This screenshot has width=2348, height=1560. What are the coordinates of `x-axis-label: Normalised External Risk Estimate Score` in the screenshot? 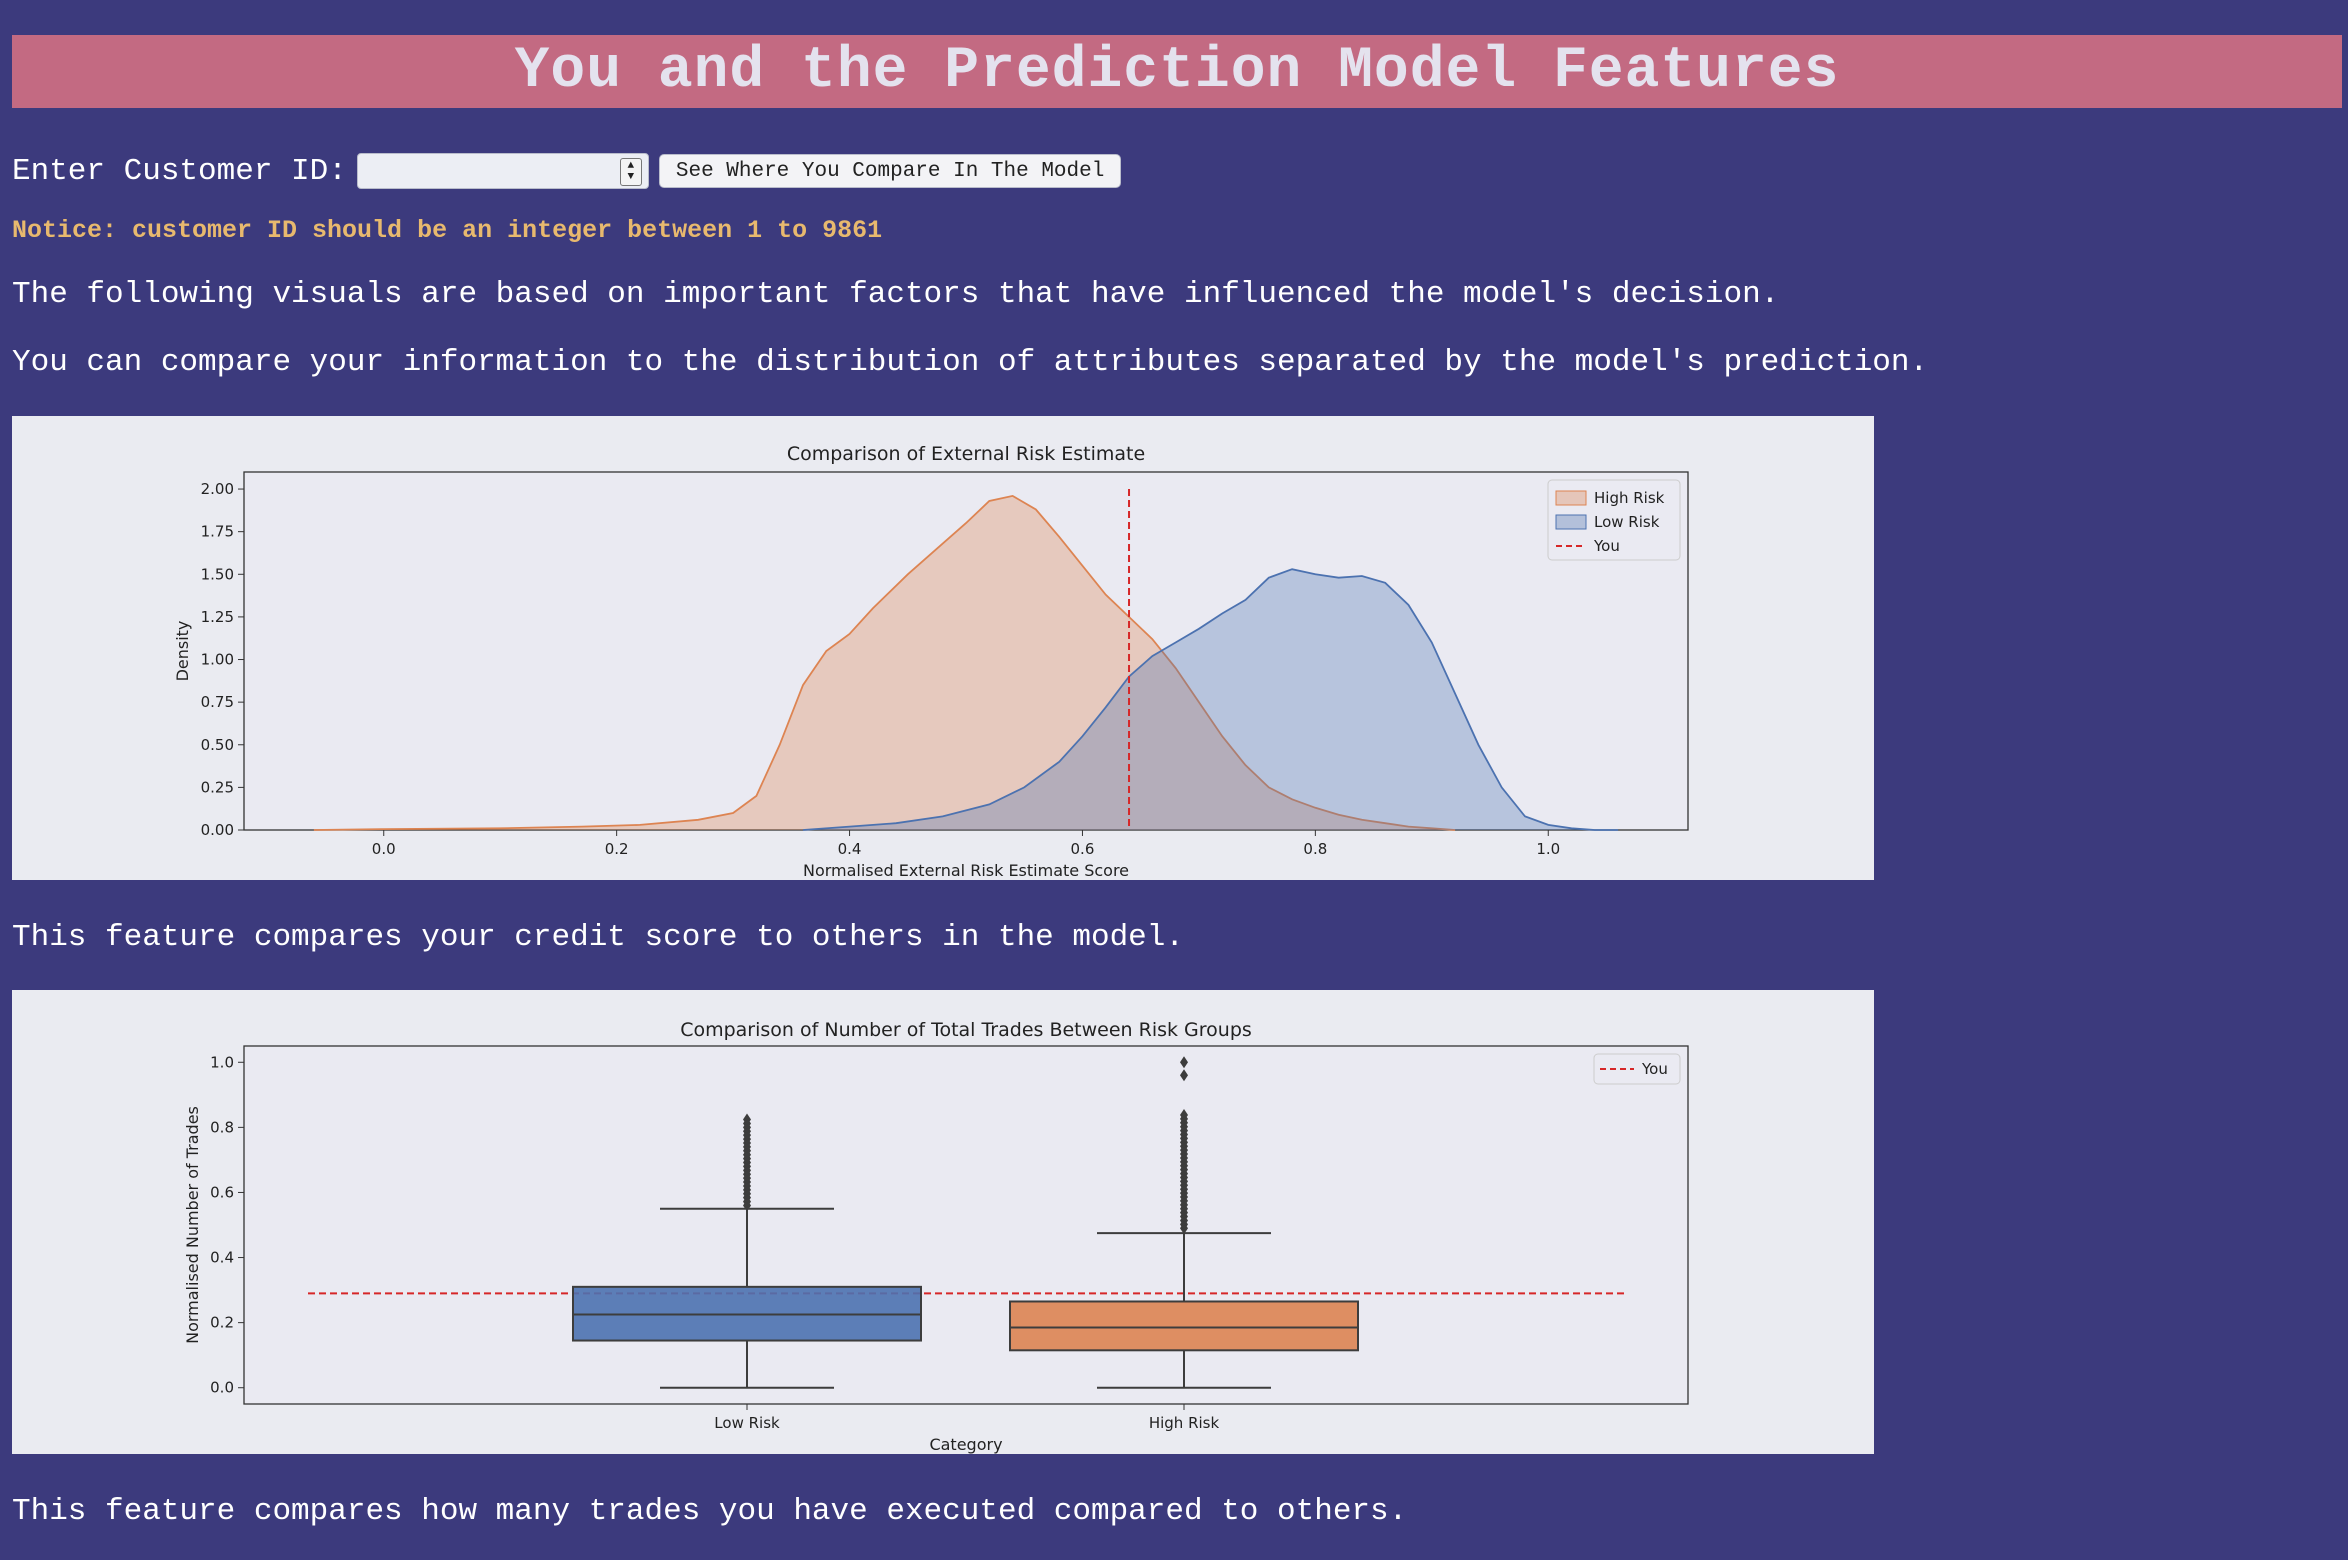 It's located at (966, 870).